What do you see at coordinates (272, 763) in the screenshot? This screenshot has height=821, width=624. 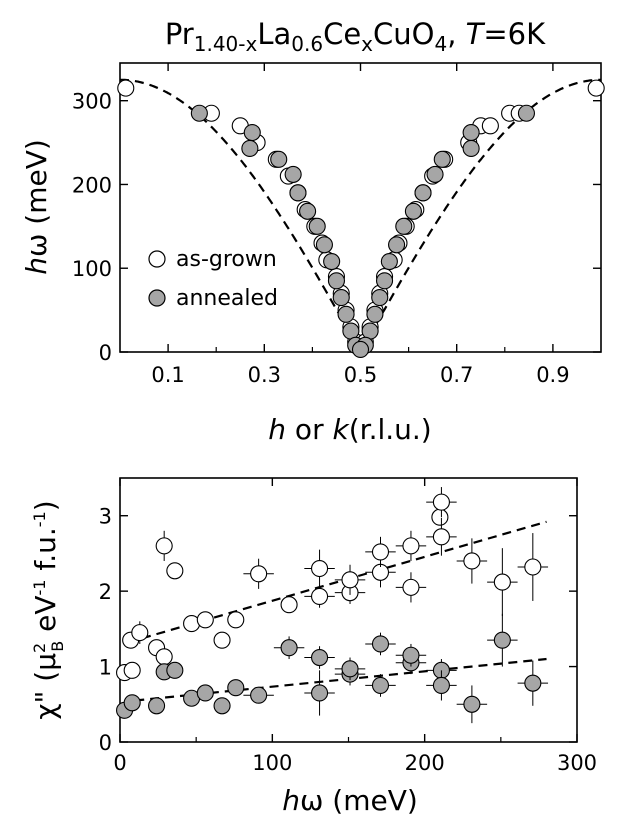 I see `x-tick-label-bottom: 100` at bounding box center [272, 763].